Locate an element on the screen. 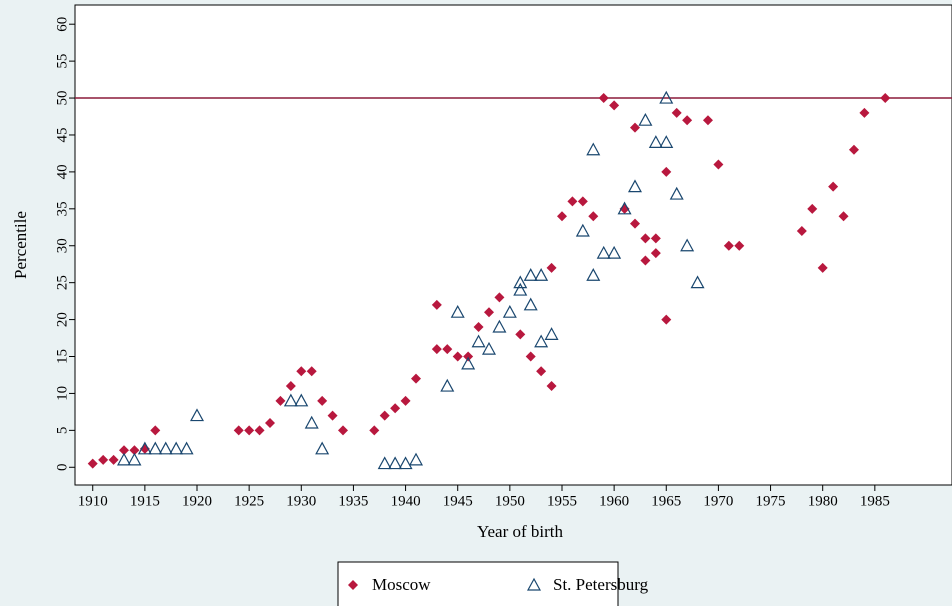 The height and width of the screenshot is (606, 952). x-tick-label: 1920 is located at coordinates (197, 501).